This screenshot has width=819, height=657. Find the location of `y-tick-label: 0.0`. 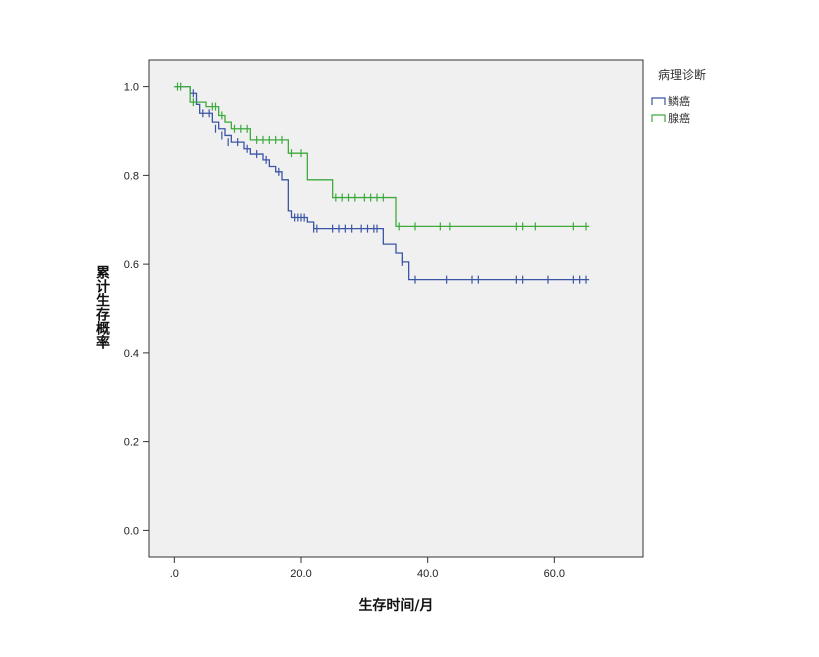

y-tick-label: 0.0 is located at coordinates (131, 531).